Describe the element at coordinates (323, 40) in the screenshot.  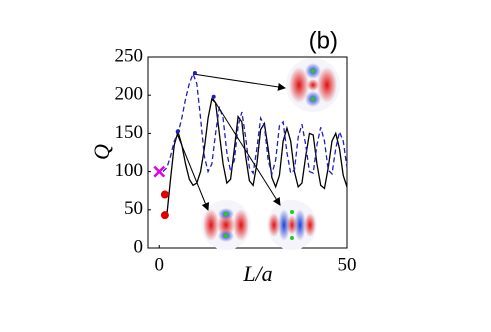
I see `annotation: (b)` at that location.